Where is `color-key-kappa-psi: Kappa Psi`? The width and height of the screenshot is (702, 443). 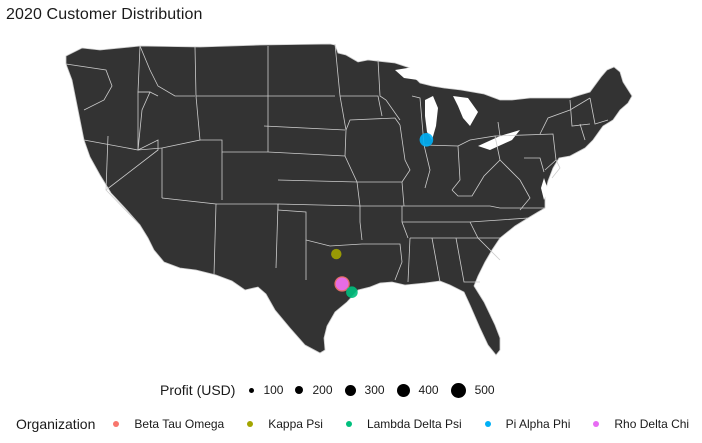
color-key-kappa-psi: Kappa Psi is located at coordinates (285, 424).